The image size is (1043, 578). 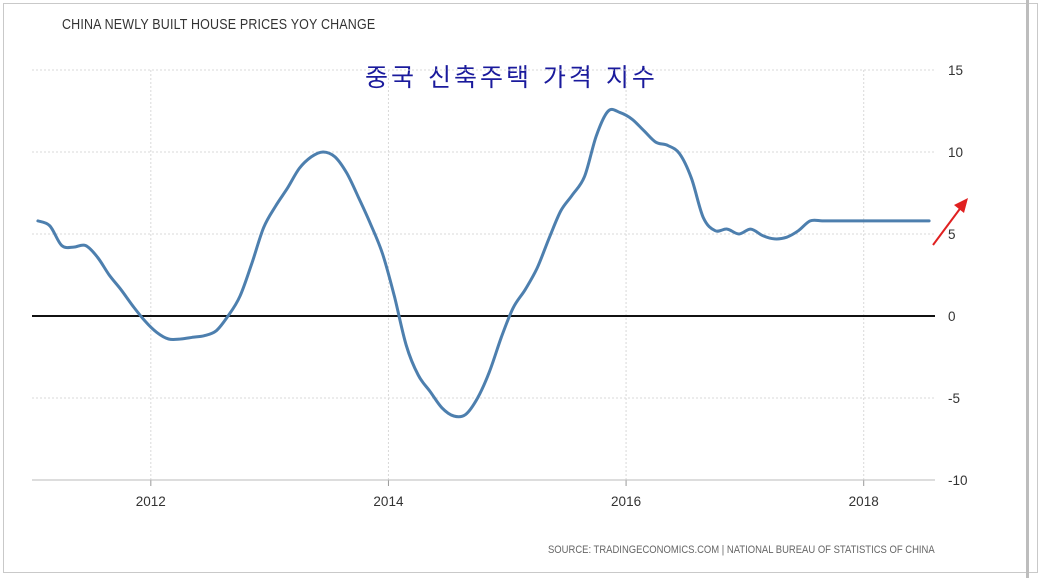 I want to click on window-edge, so click(x=1027, y=289).